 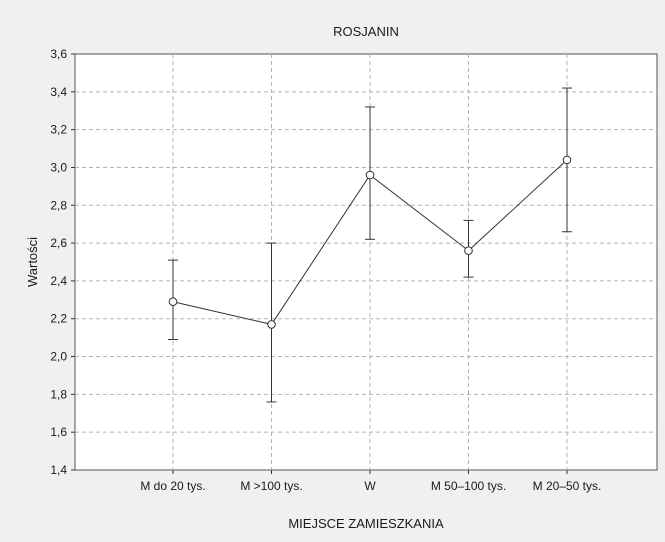 I want to click on y-tick-label: 3,0, so click(x=58, y=167).